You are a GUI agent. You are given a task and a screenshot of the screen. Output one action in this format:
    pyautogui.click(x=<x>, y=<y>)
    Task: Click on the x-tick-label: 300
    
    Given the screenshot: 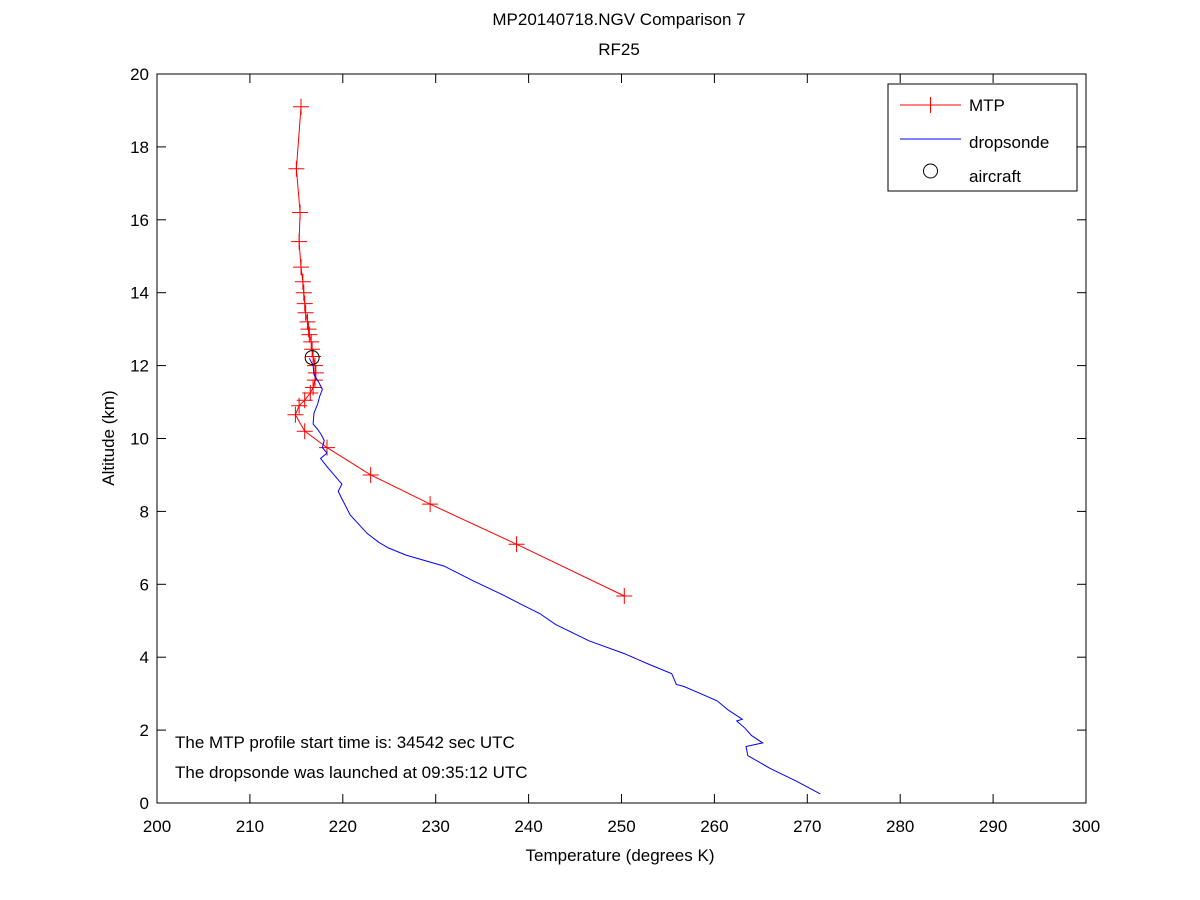 What is the action you would take?
    pyautogui.click(x=1086, y=826)
    